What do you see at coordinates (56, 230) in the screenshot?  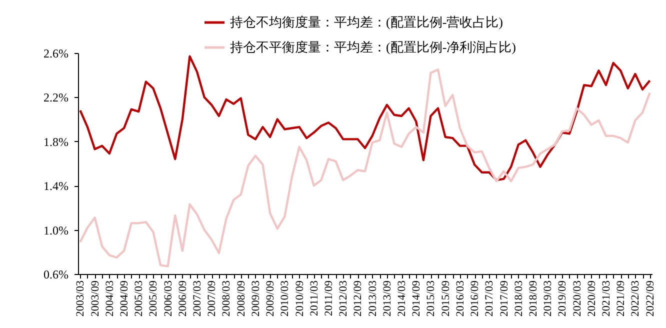 I see `y-tick-label: 1.0%` at bounding box center [56, 230].